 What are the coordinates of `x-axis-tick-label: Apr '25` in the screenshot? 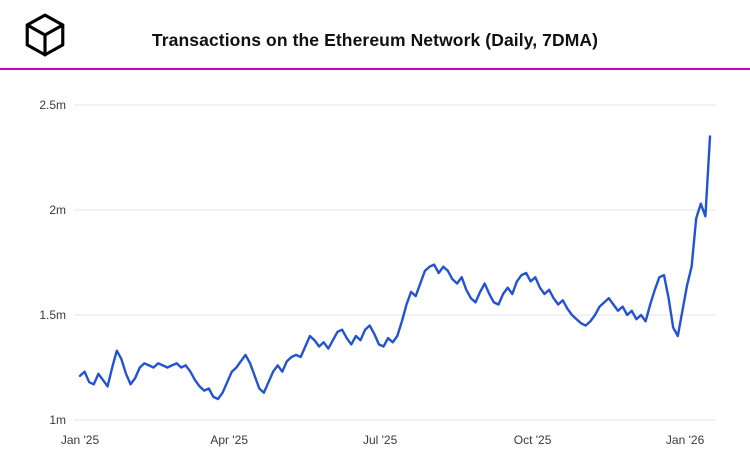 It's located at (229, 440).